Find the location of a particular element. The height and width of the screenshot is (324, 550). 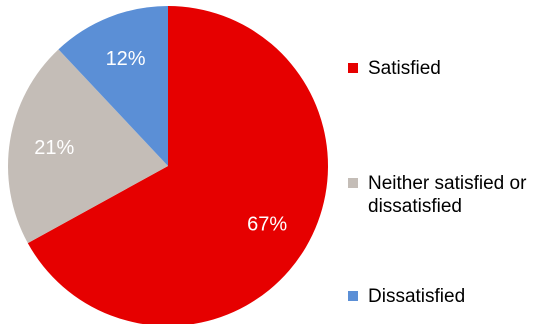

legend-label-neither: Neither satisfied or dissatisfied is located at coordinates (447, 195).